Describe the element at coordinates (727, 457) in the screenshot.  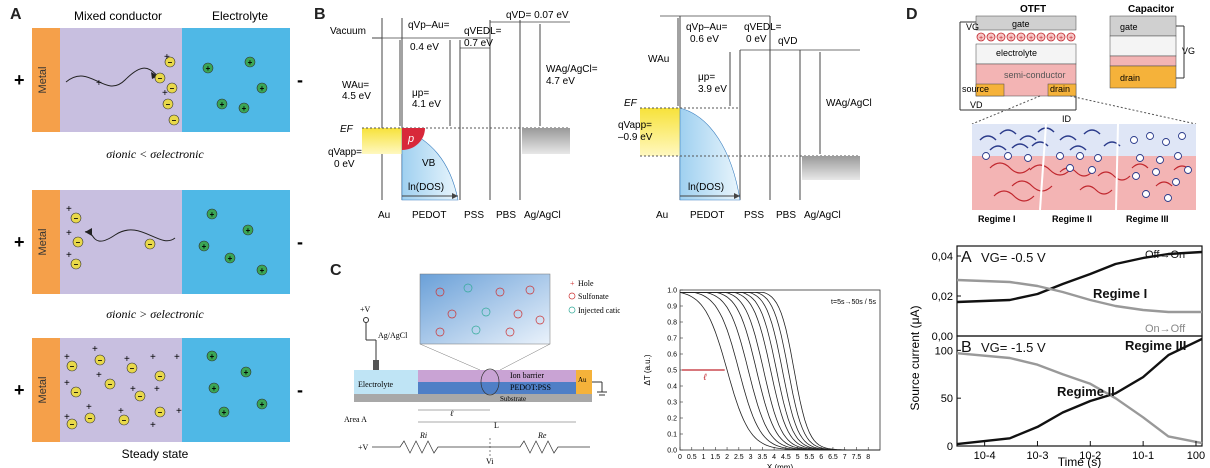
I see `x-tick-label: 2` at that location.